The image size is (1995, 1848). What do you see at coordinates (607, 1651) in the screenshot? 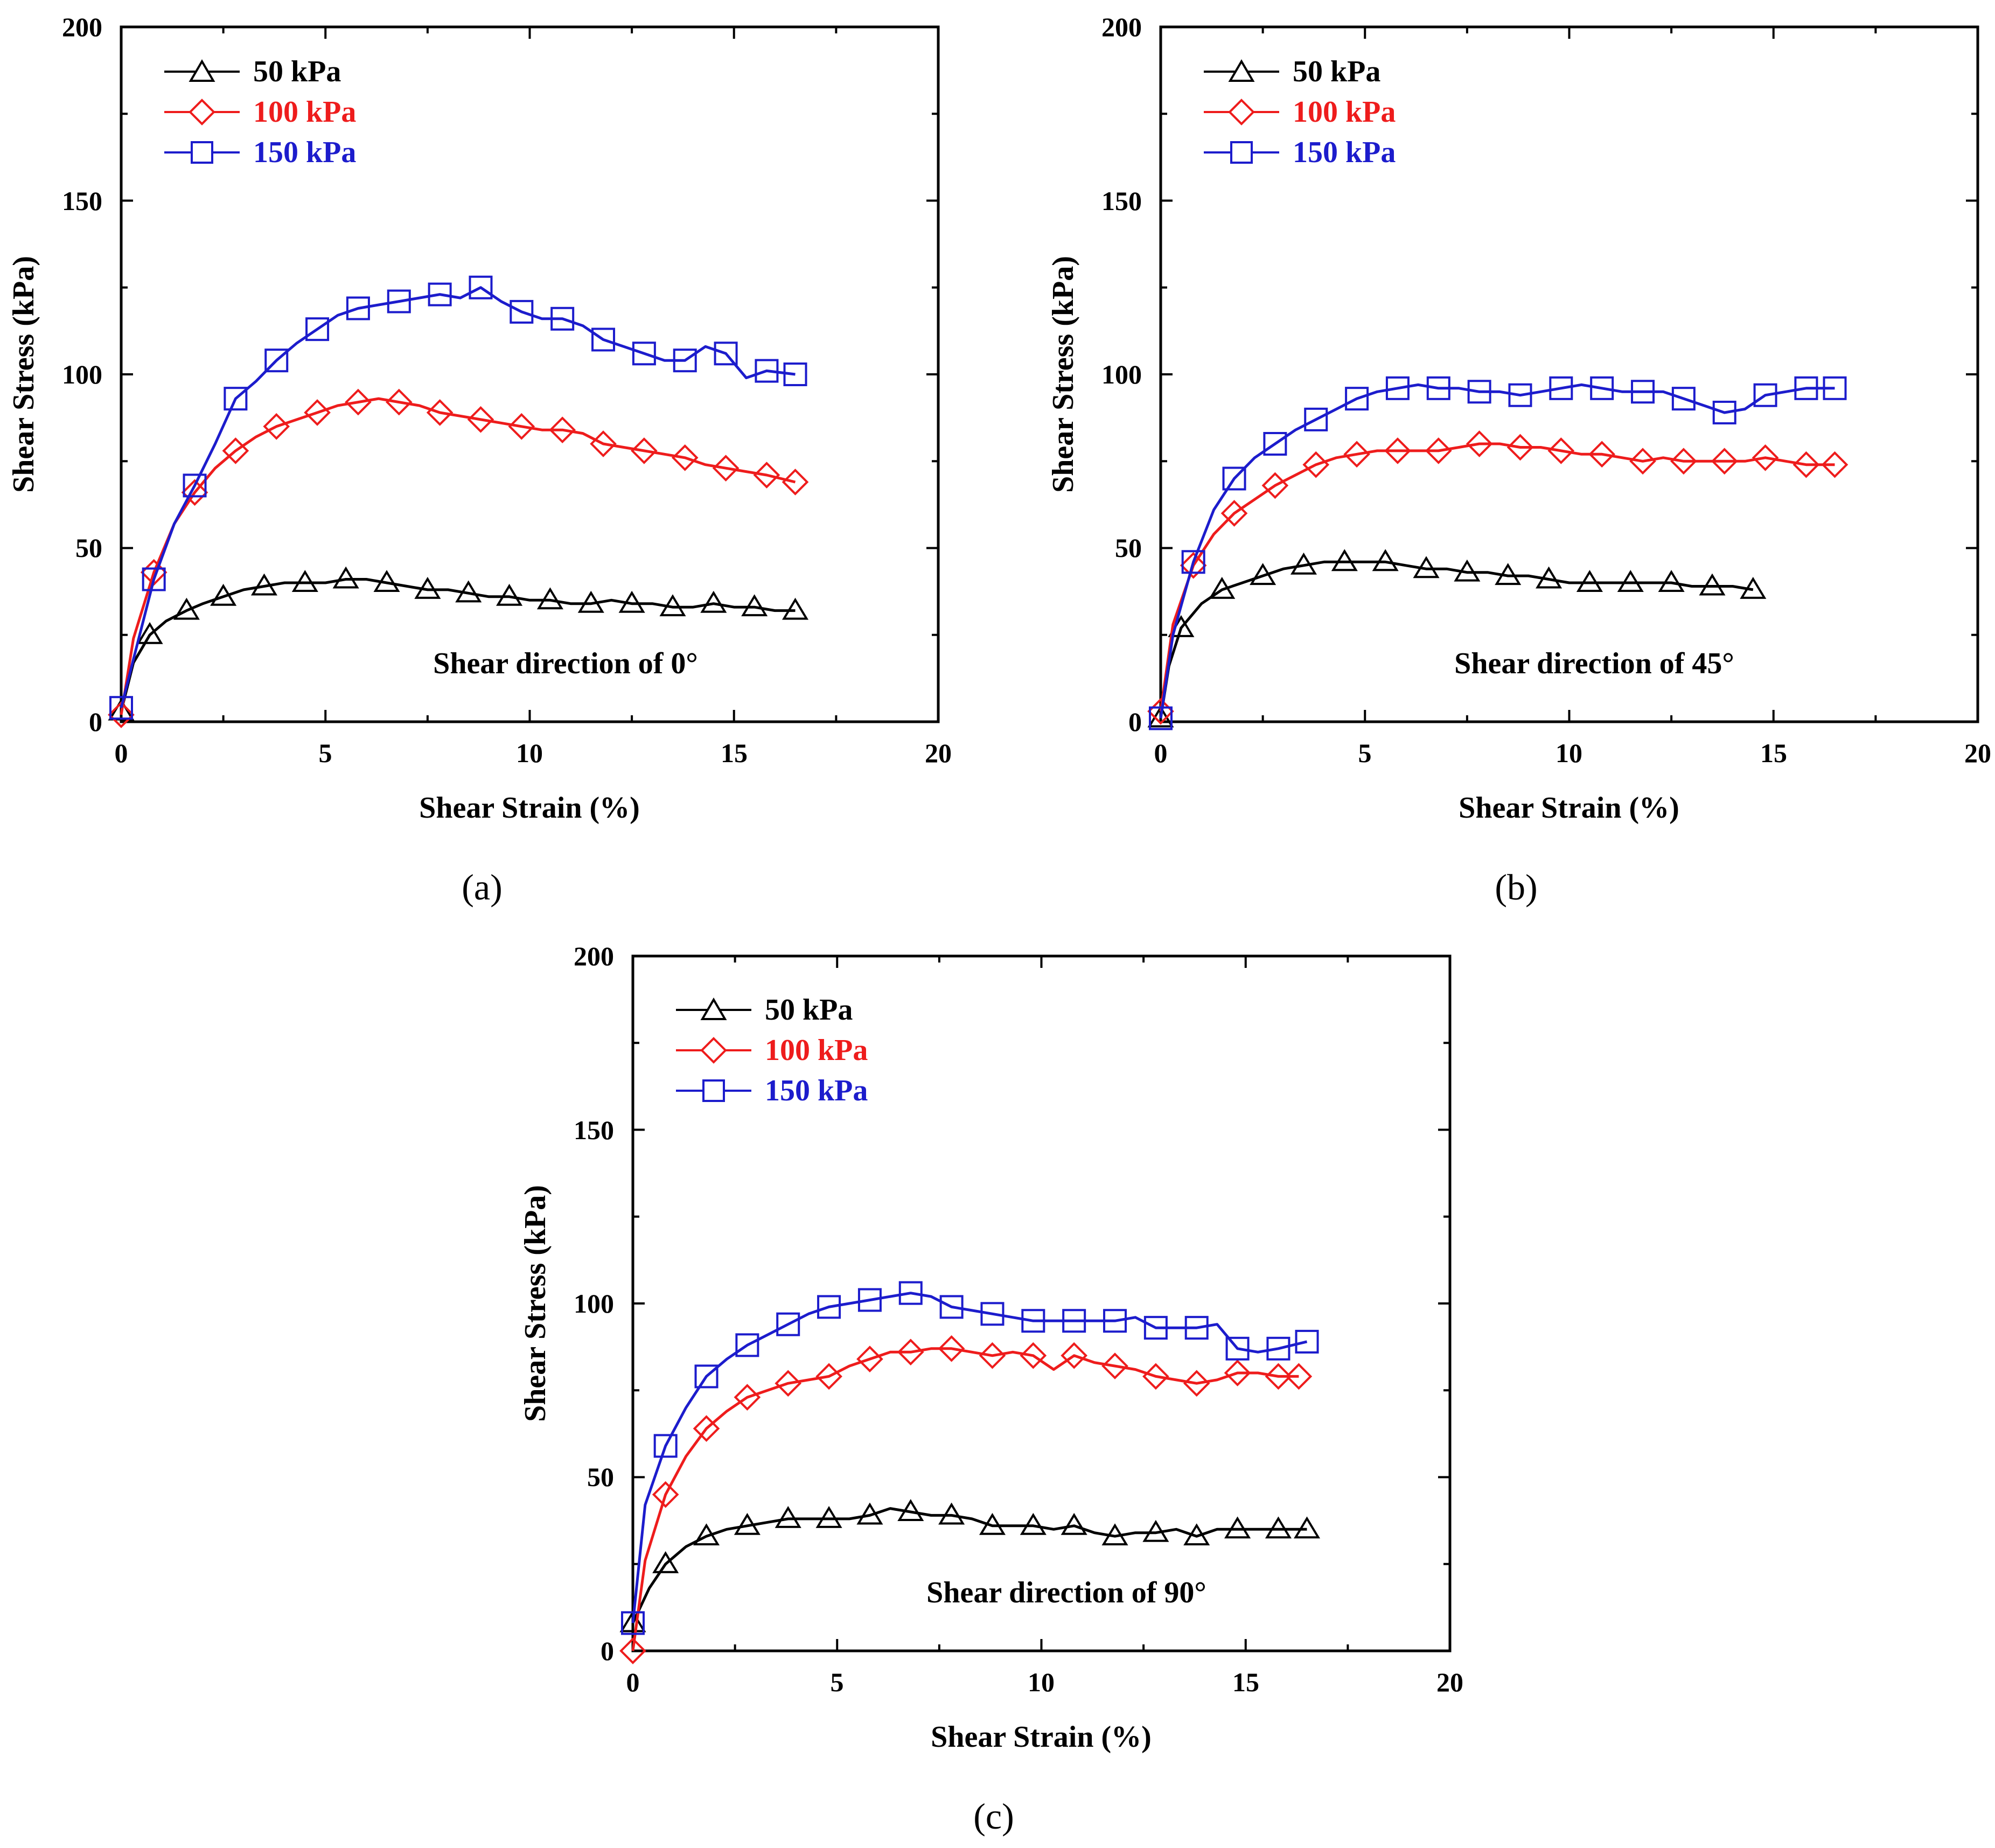
I see `panel-c-ytick-0: 0` at bounding box center [607, 1651].